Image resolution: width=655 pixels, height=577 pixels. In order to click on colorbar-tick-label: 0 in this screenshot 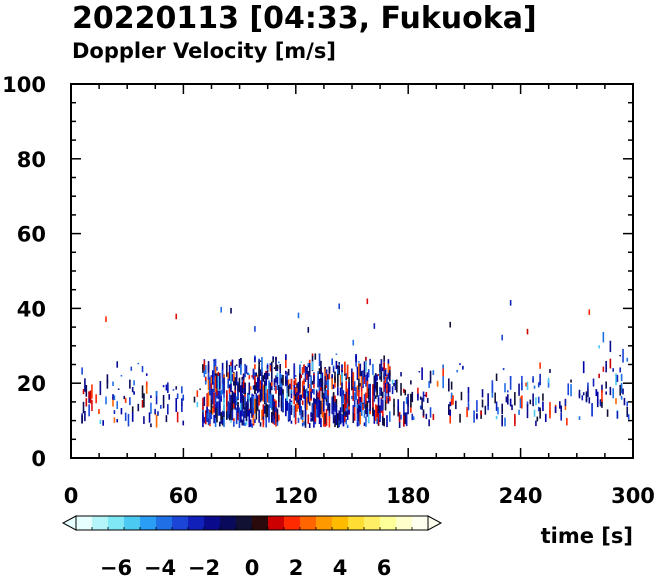, I will do `click(252, 566)`.